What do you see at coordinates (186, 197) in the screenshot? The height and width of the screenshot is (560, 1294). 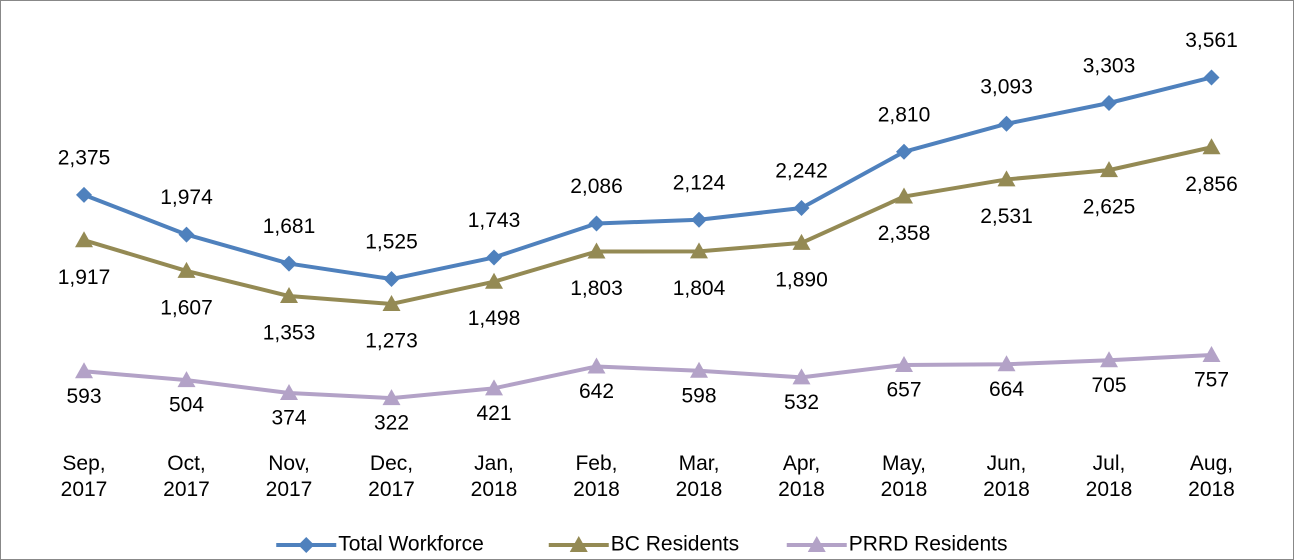 I see `data-label: 1,974` at bounding box center [186, 197].